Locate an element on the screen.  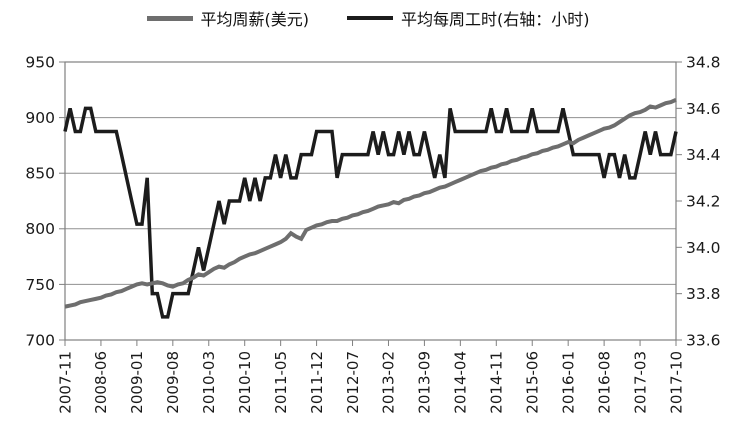
svg-text: 34.6 is located at coordinates (703, 109).